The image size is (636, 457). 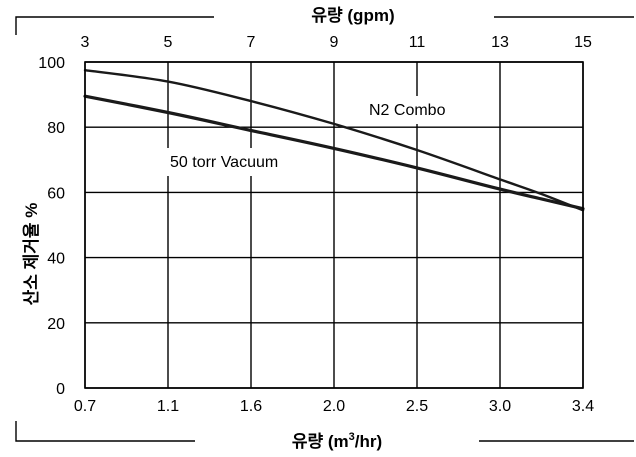 I want to click on y-tick-label: 20, so click(x=56, y=324).